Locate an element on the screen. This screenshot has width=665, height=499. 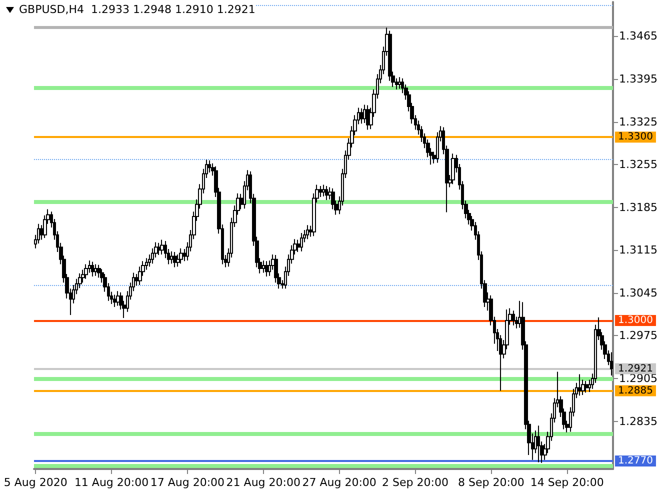
ref-line-label: 1.3000 is located at coordinates (635, 320).